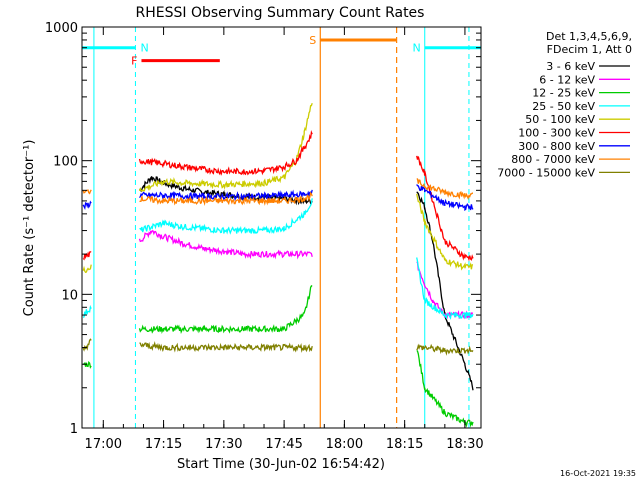  Describe the element at coordinates (134, 61) in the screenshot. I see `annotation-label-f: F` at that location.